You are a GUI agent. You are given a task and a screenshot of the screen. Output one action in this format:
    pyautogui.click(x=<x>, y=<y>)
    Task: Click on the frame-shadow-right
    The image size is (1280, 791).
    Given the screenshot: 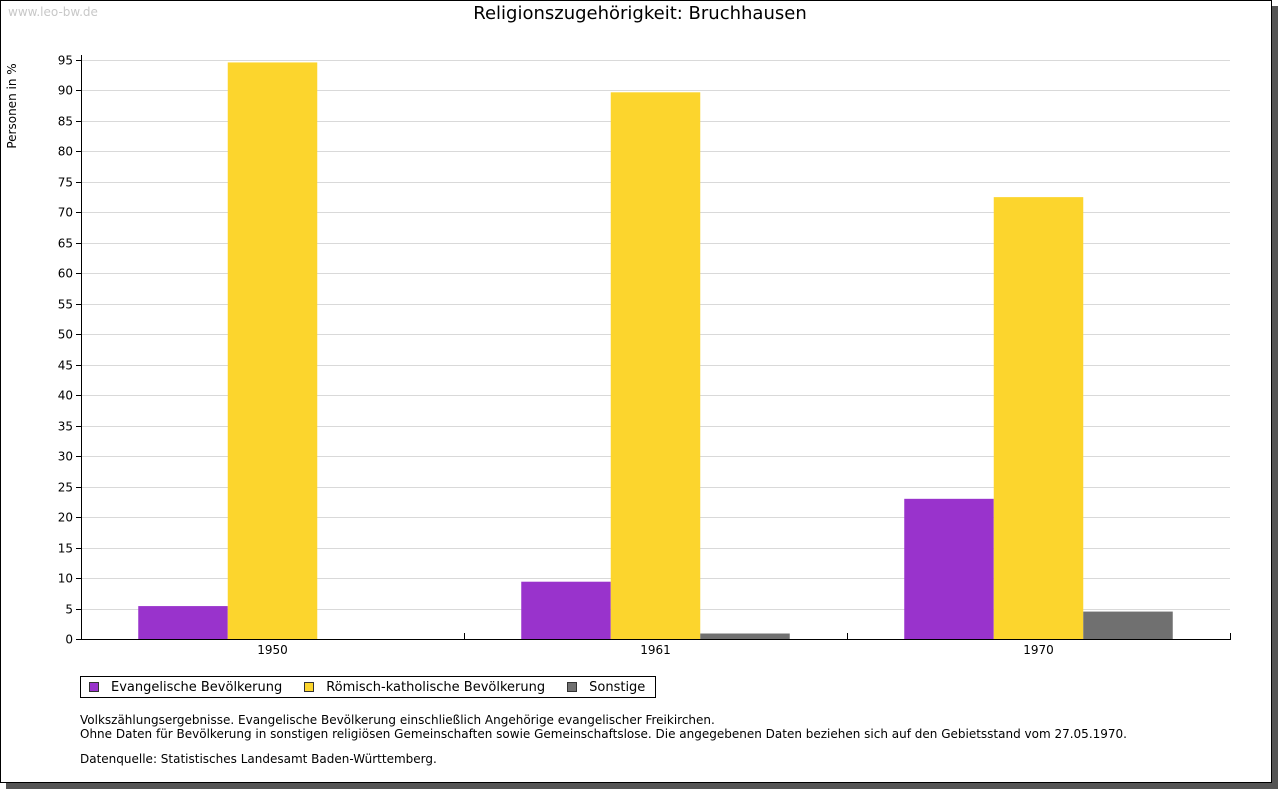 What is the action you would take?
    pyautogui.click(x=1275, y=397)
    